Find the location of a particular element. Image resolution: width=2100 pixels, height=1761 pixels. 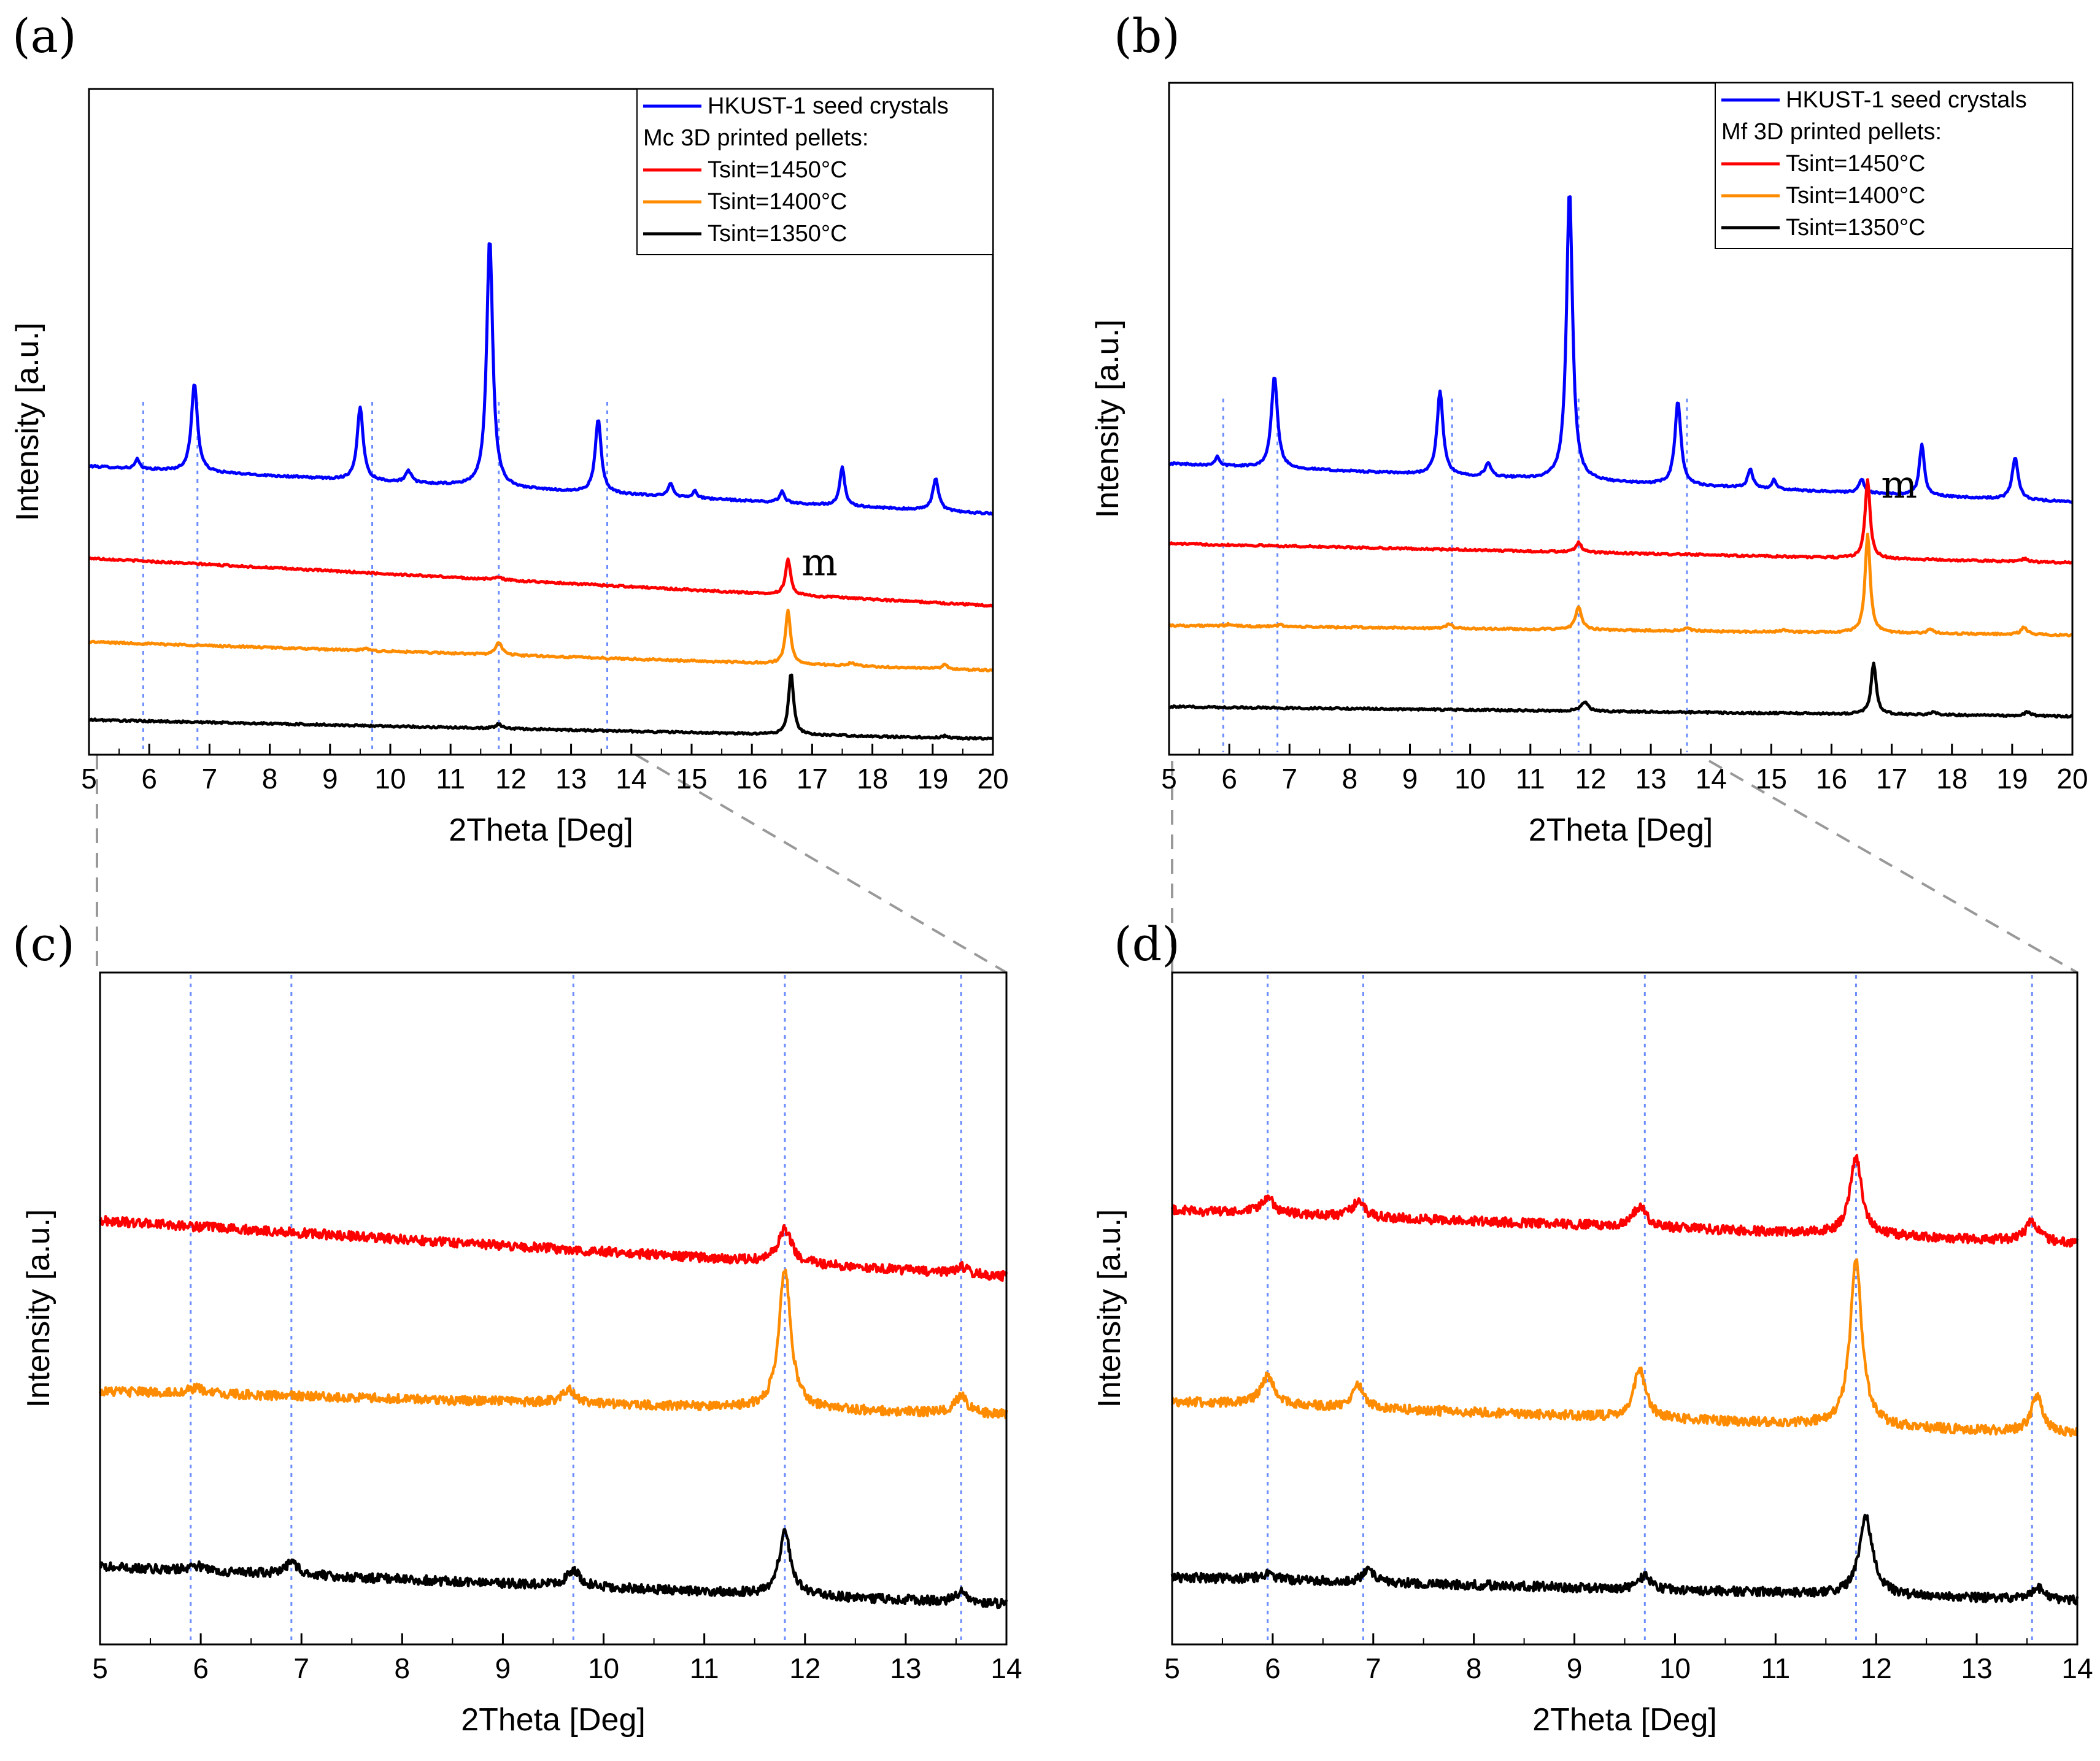

x-tick-label-c-8: 8 is located at coordinates (403, 1668).